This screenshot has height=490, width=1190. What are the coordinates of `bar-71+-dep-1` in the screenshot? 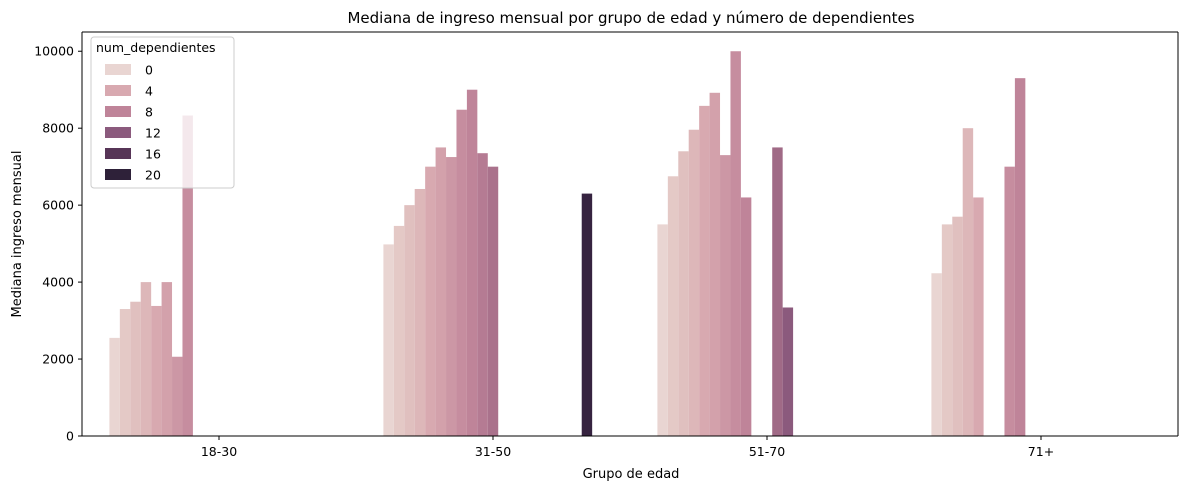 It's located at (947, 330).